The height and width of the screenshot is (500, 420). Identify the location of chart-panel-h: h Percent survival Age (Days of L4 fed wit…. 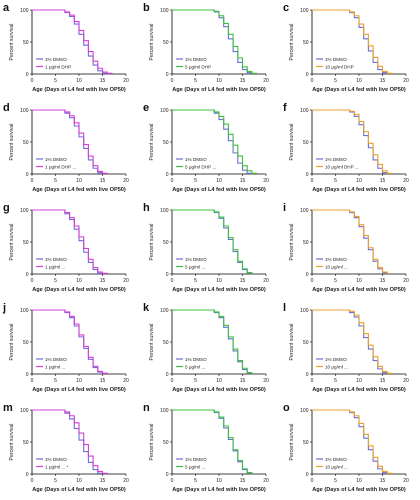
(206, 247).